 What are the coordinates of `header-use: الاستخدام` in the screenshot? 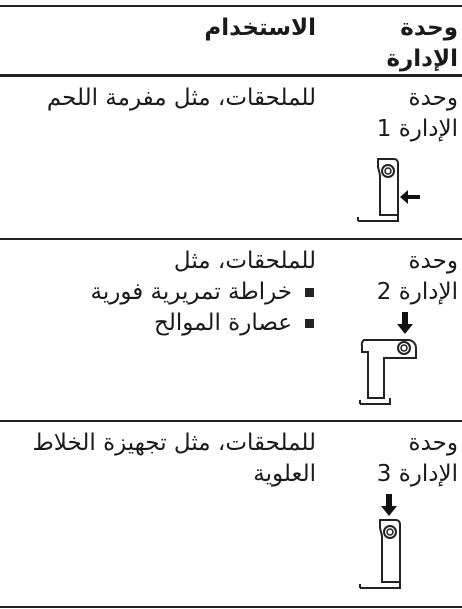 It's located at (260, 28).